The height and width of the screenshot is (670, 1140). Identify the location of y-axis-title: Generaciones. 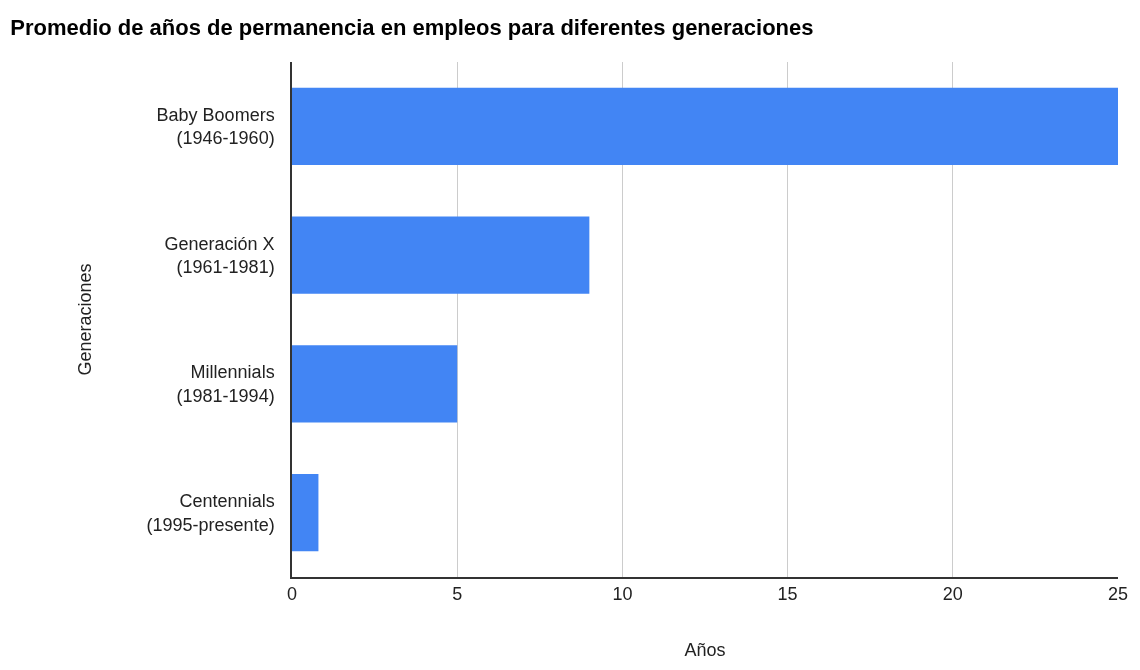
(85, 319).